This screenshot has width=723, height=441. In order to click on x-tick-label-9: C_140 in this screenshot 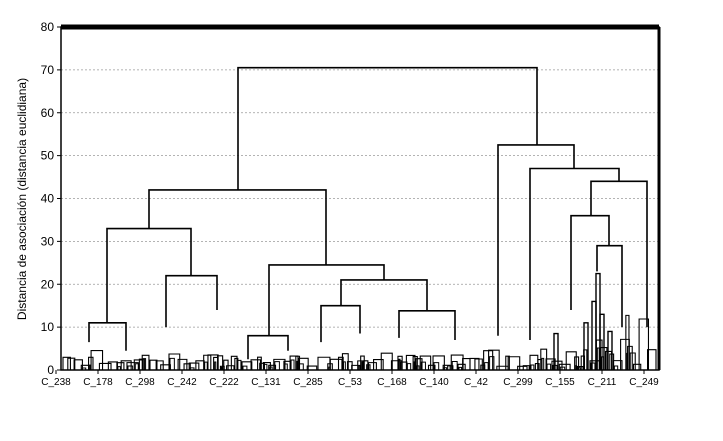, I will do `click(434, 382)`.